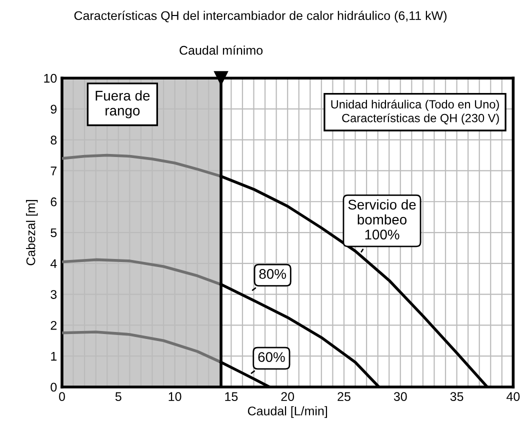  What do you see at coordinates (62, 396) in the screenshot?
I see `x-tick-label: 0` at bounding box center [62, 396].